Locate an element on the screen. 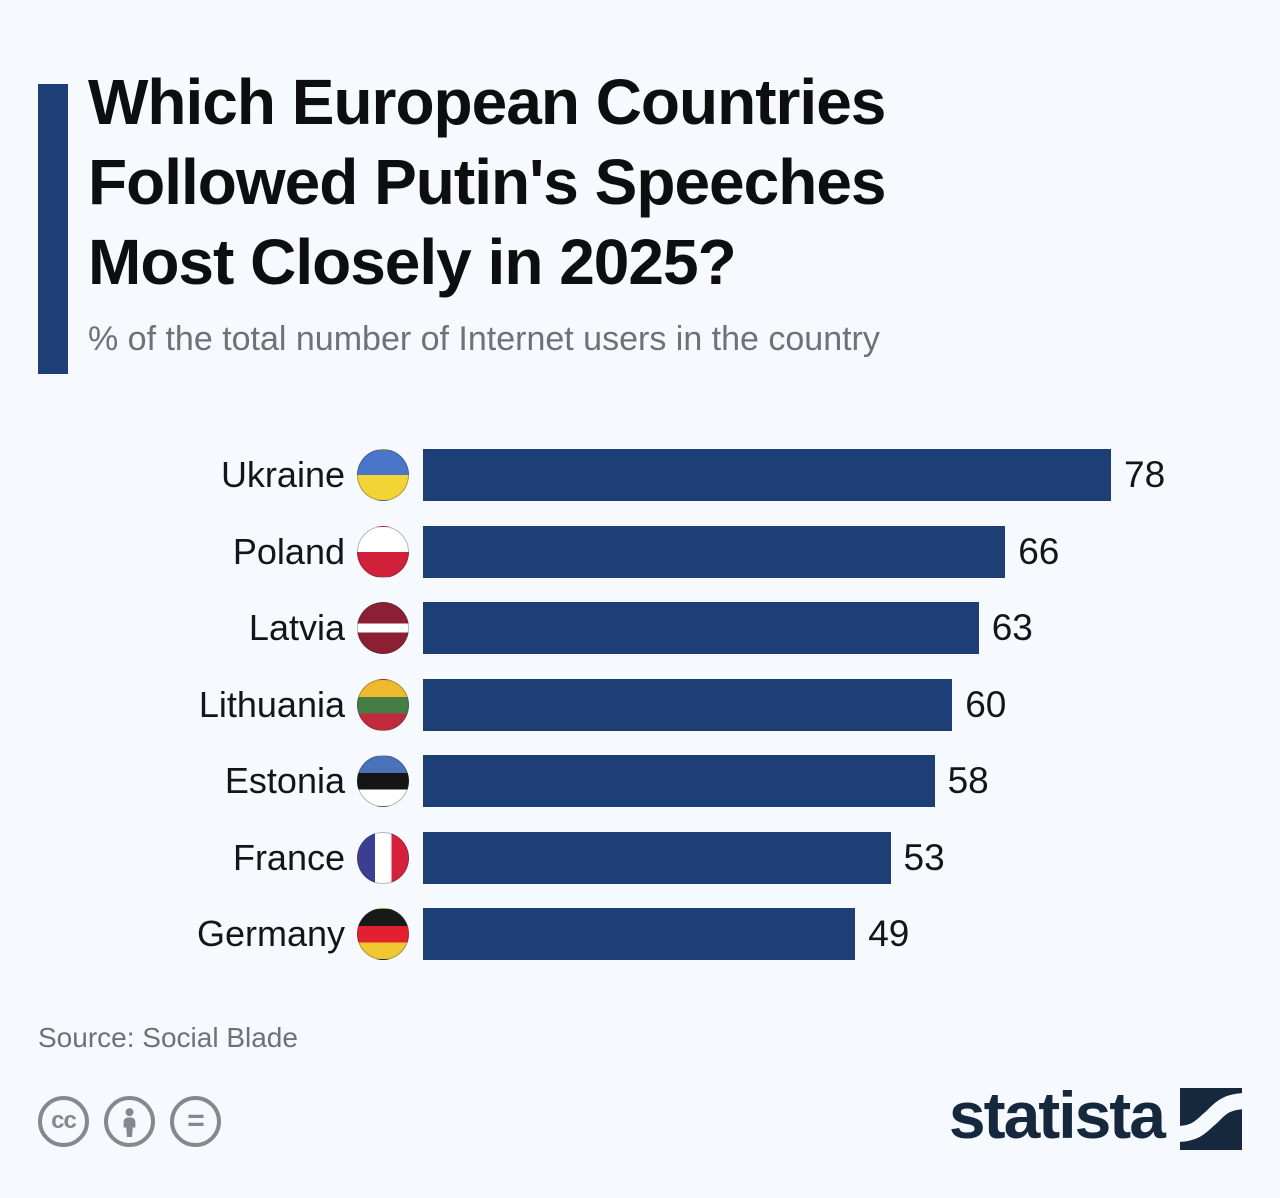 This screenshot has width=1280, height=1198. lithuania-flag-icon is located at coordinates (383, 704).